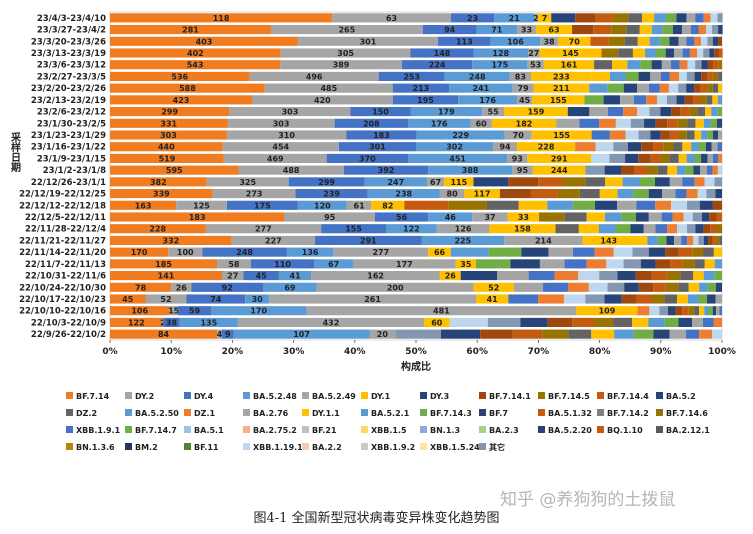  What do you see at coordinates (510, 396) in the screenshot?
I see `legend-entry: BF.7.14.1` at bounding box center [510, 396].